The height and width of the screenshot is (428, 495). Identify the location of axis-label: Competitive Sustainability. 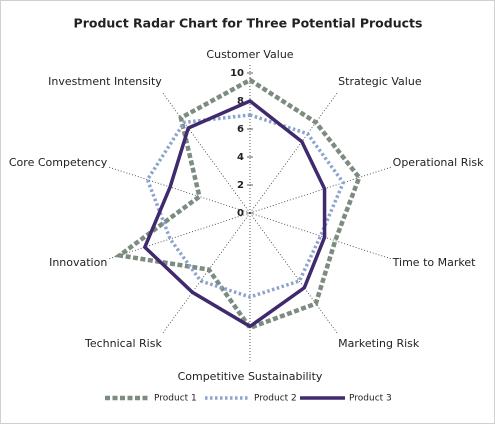
(250, 376).